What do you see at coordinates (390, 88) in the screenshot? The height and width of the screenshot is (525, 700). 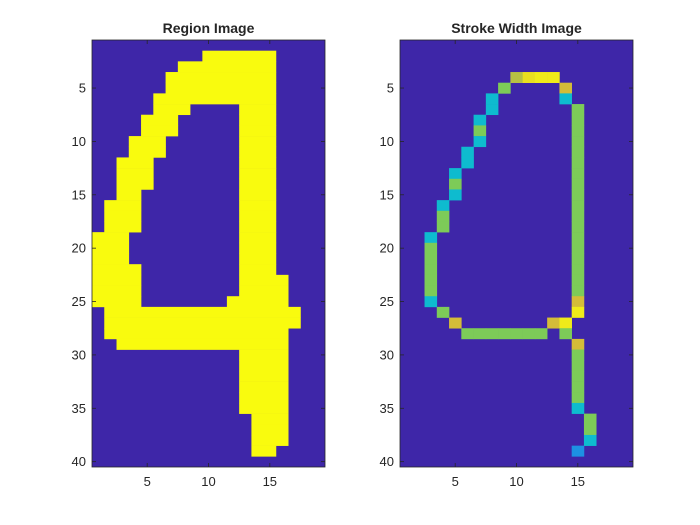 I see `y-tick-label: 5` at bounding box center [390, 88].